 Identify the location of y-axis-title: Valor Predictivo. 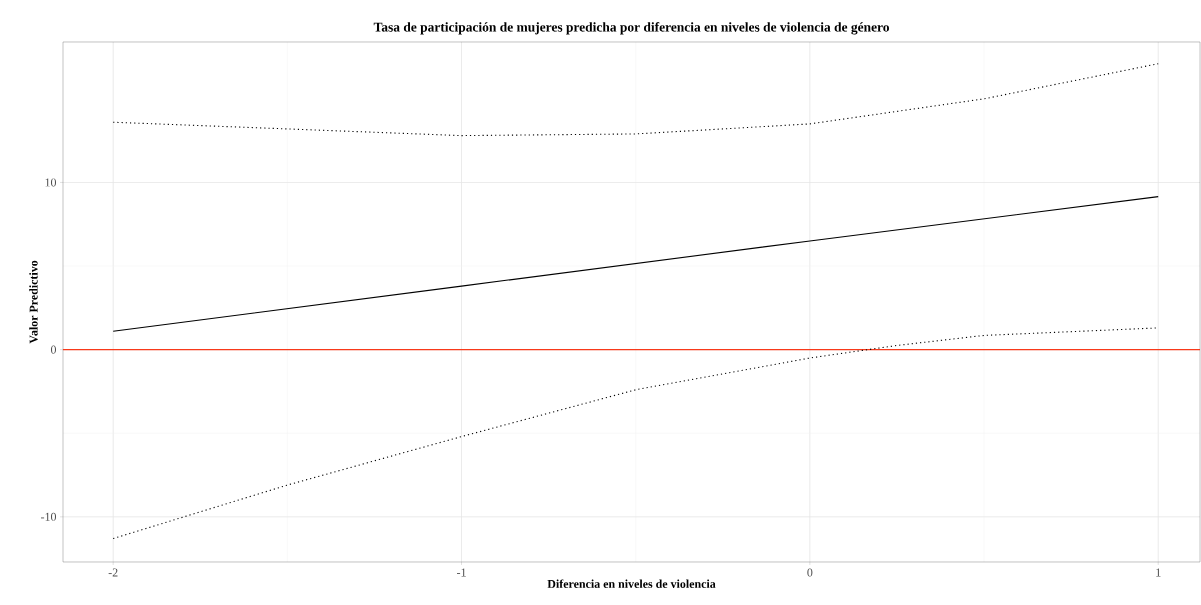
(33, 302).